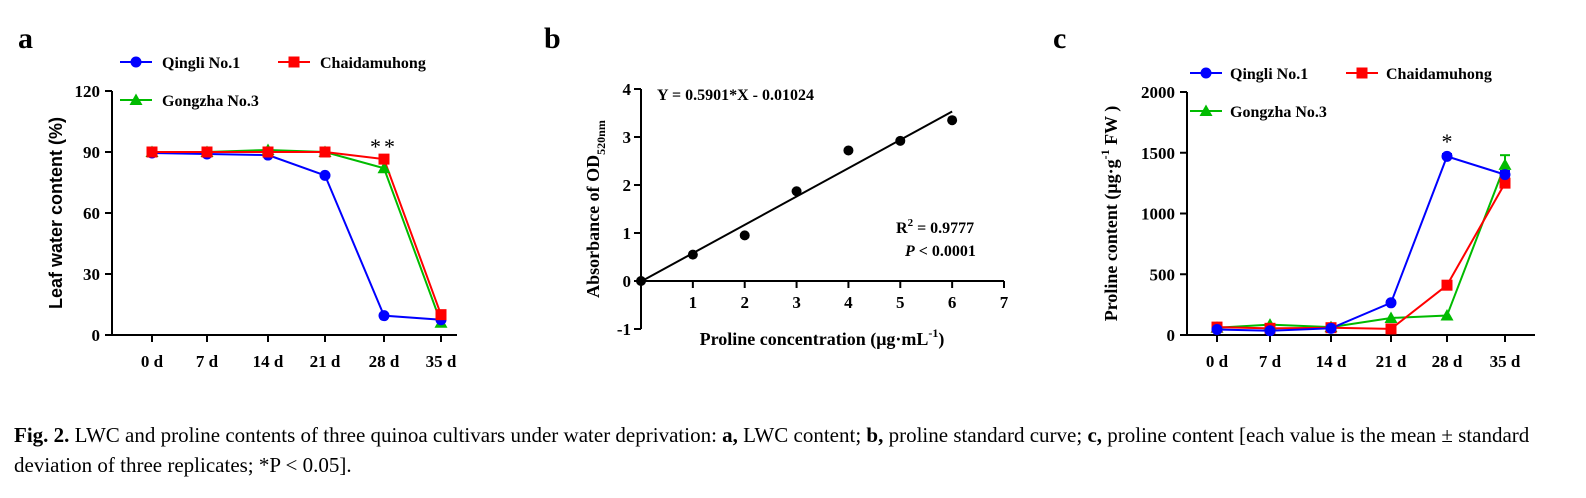  What do you see at coordinates (693, 302) in the screenshot?
I see `x-tick-label: 1` at bounding box center [693, 302].